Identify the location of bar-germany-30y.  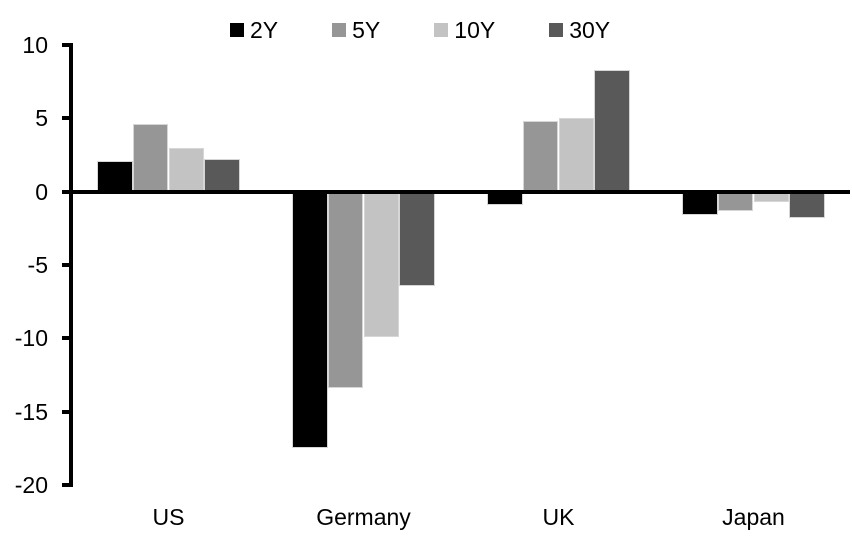
(417, 238).